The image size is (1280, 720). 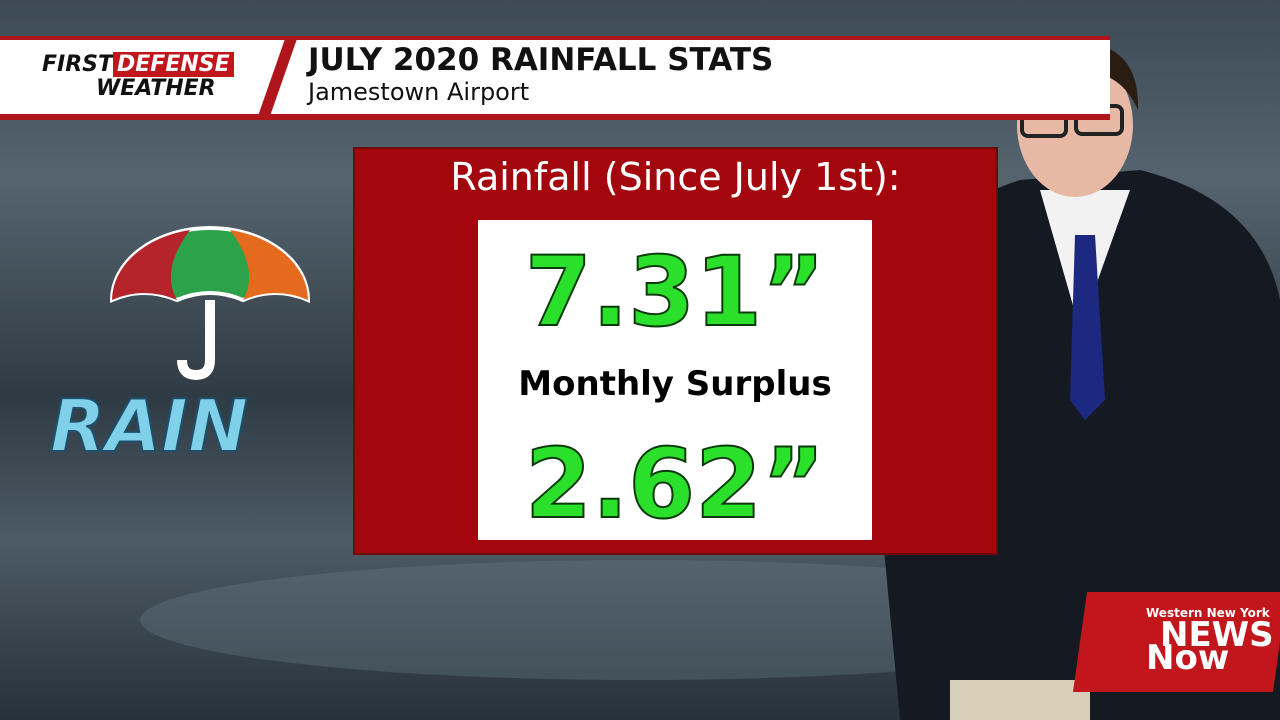 I want to click on stats-box, so click(x=675, y=380).